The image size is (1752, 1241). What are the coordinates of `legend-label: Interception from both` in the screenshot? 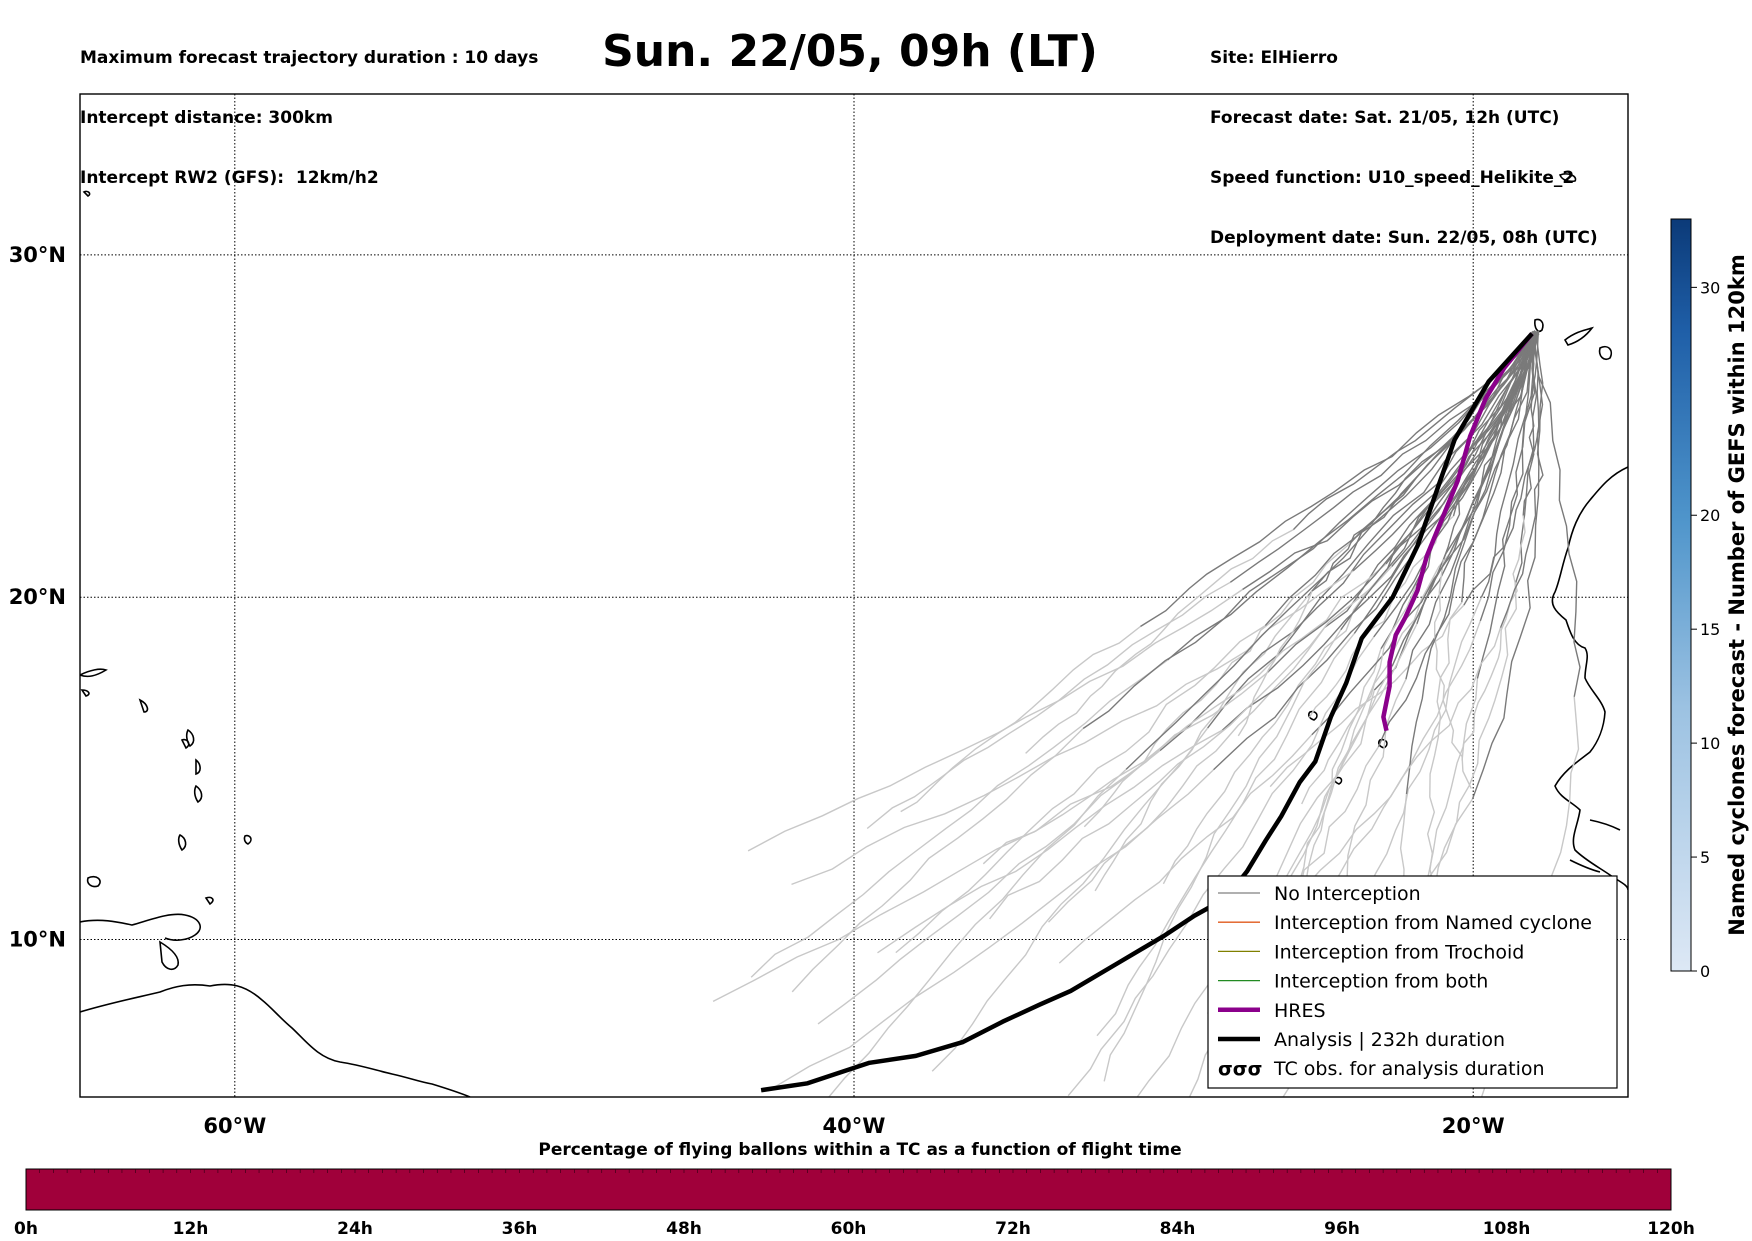 It's located at (1381, 982).